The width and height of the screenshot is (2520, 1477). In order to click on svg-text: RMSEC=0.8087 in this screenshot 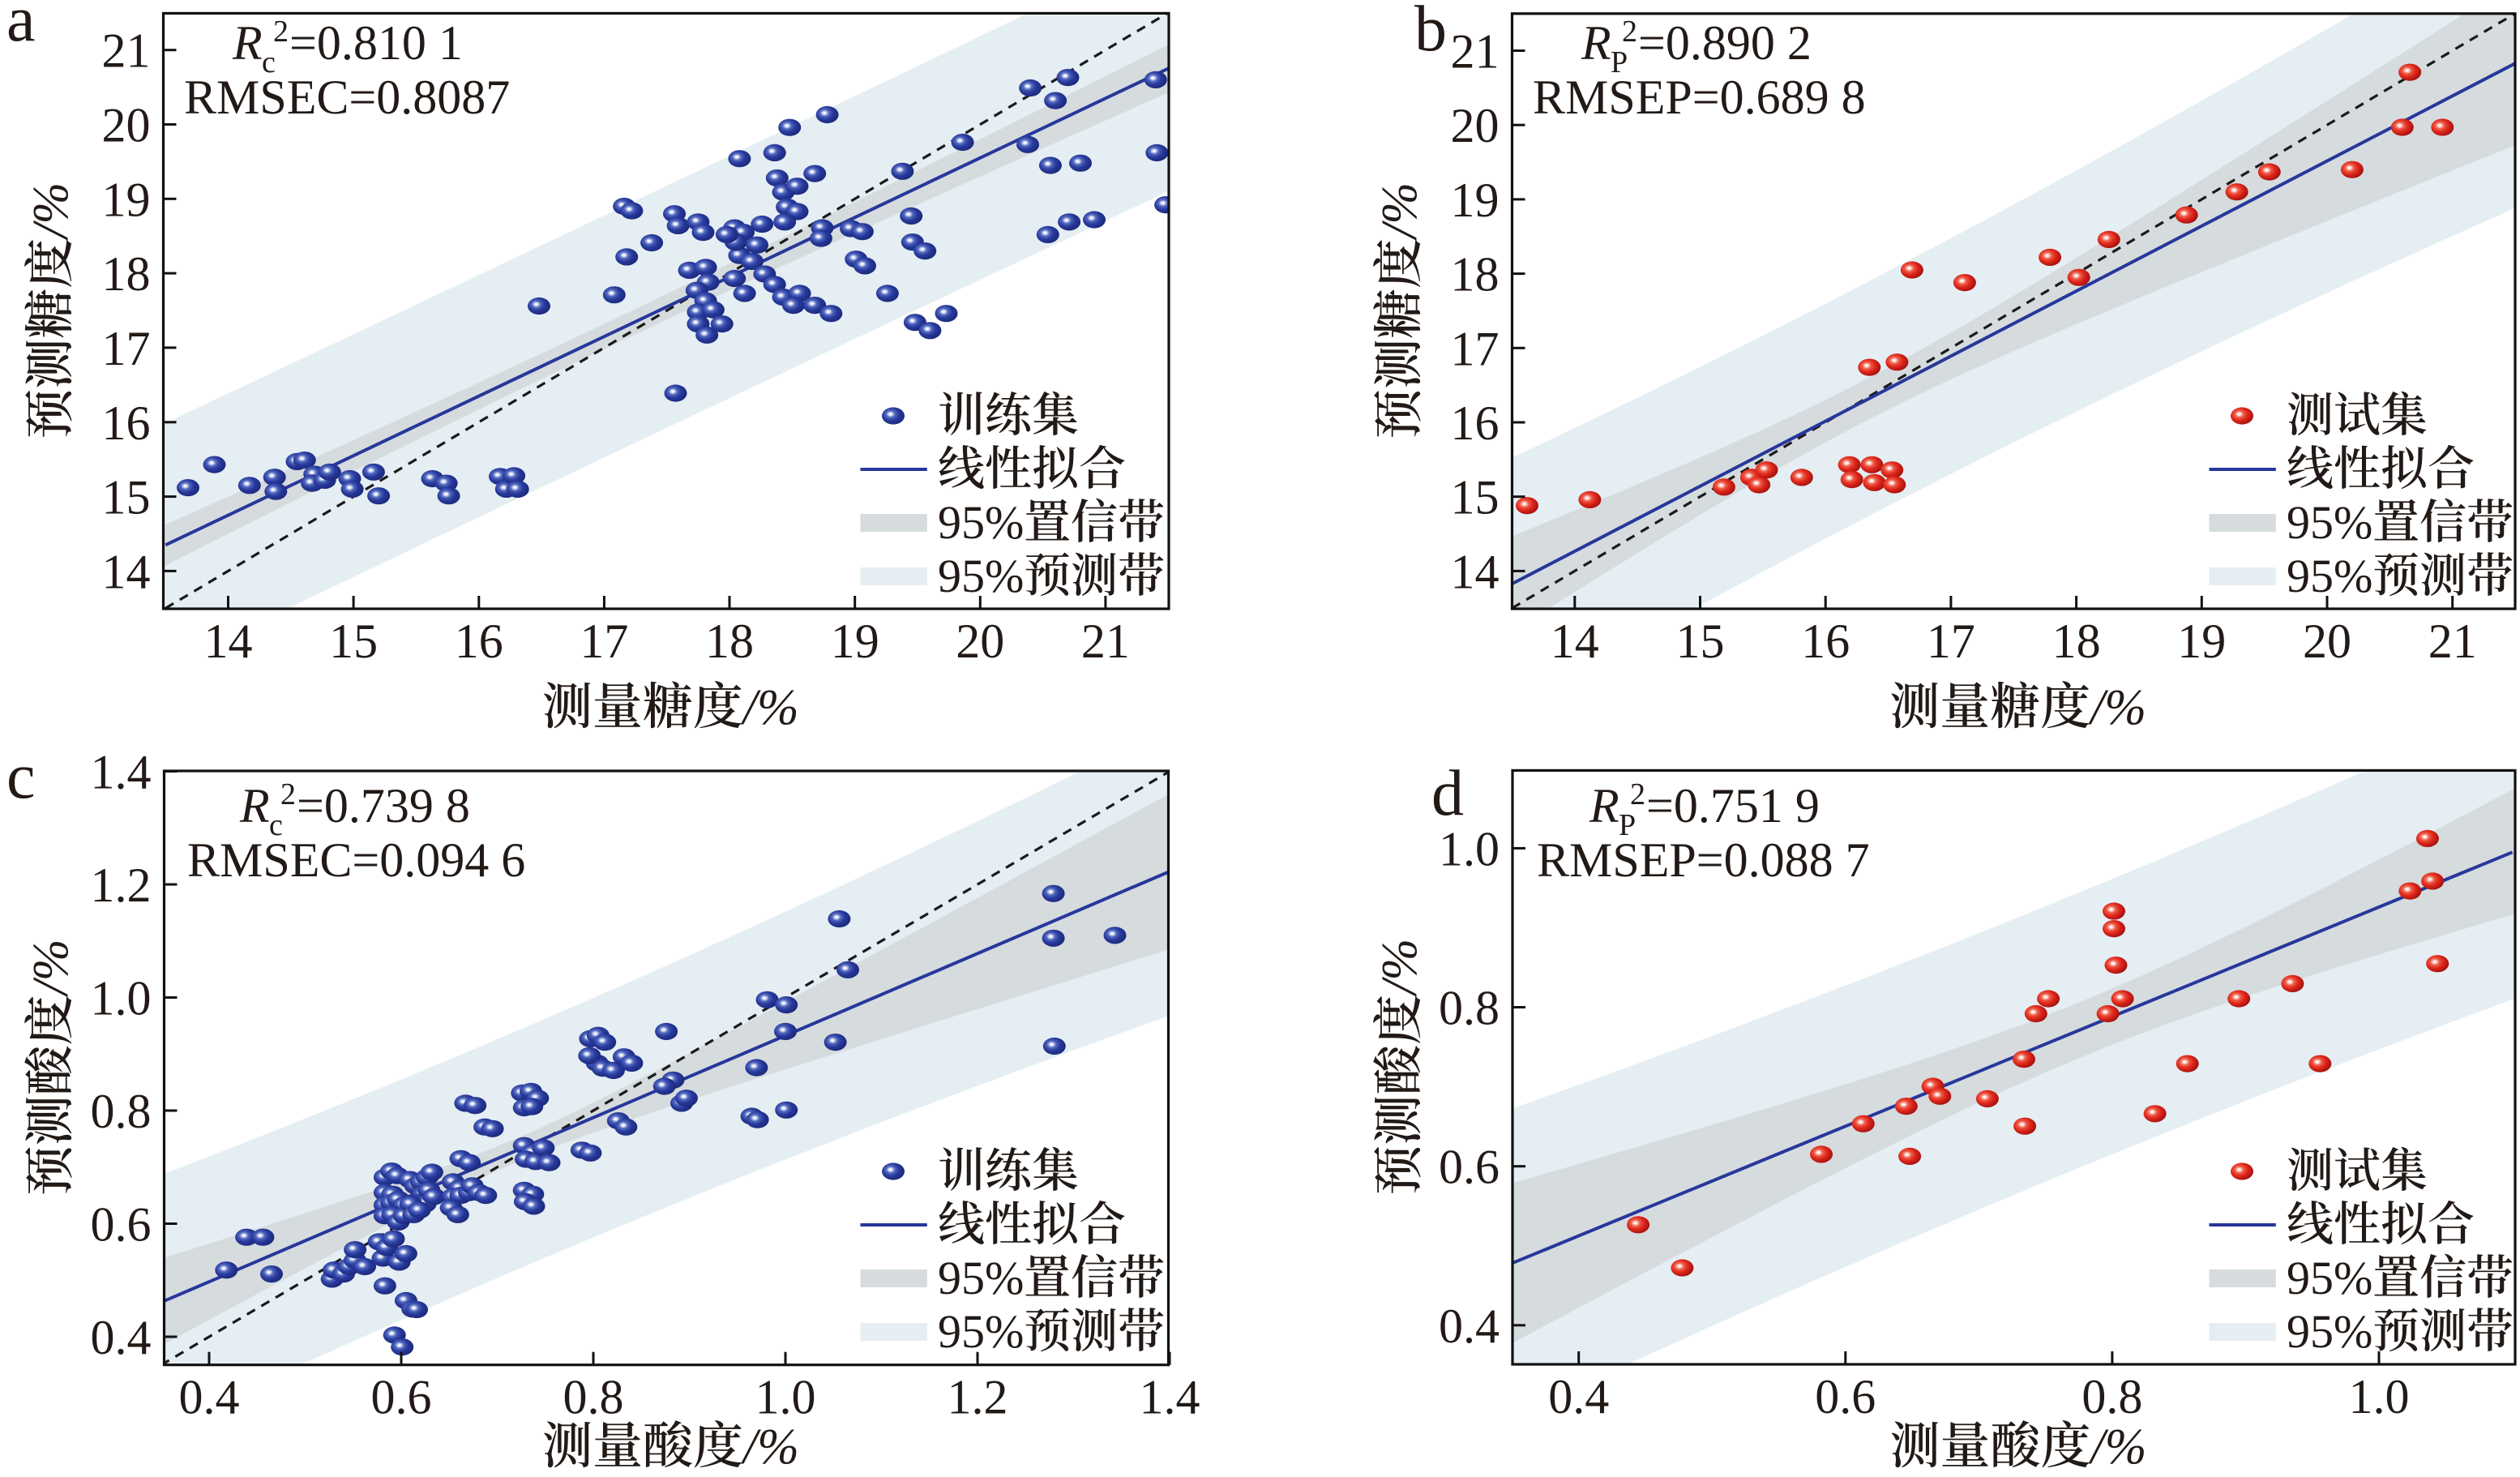, I will do `click(347, 97)`.